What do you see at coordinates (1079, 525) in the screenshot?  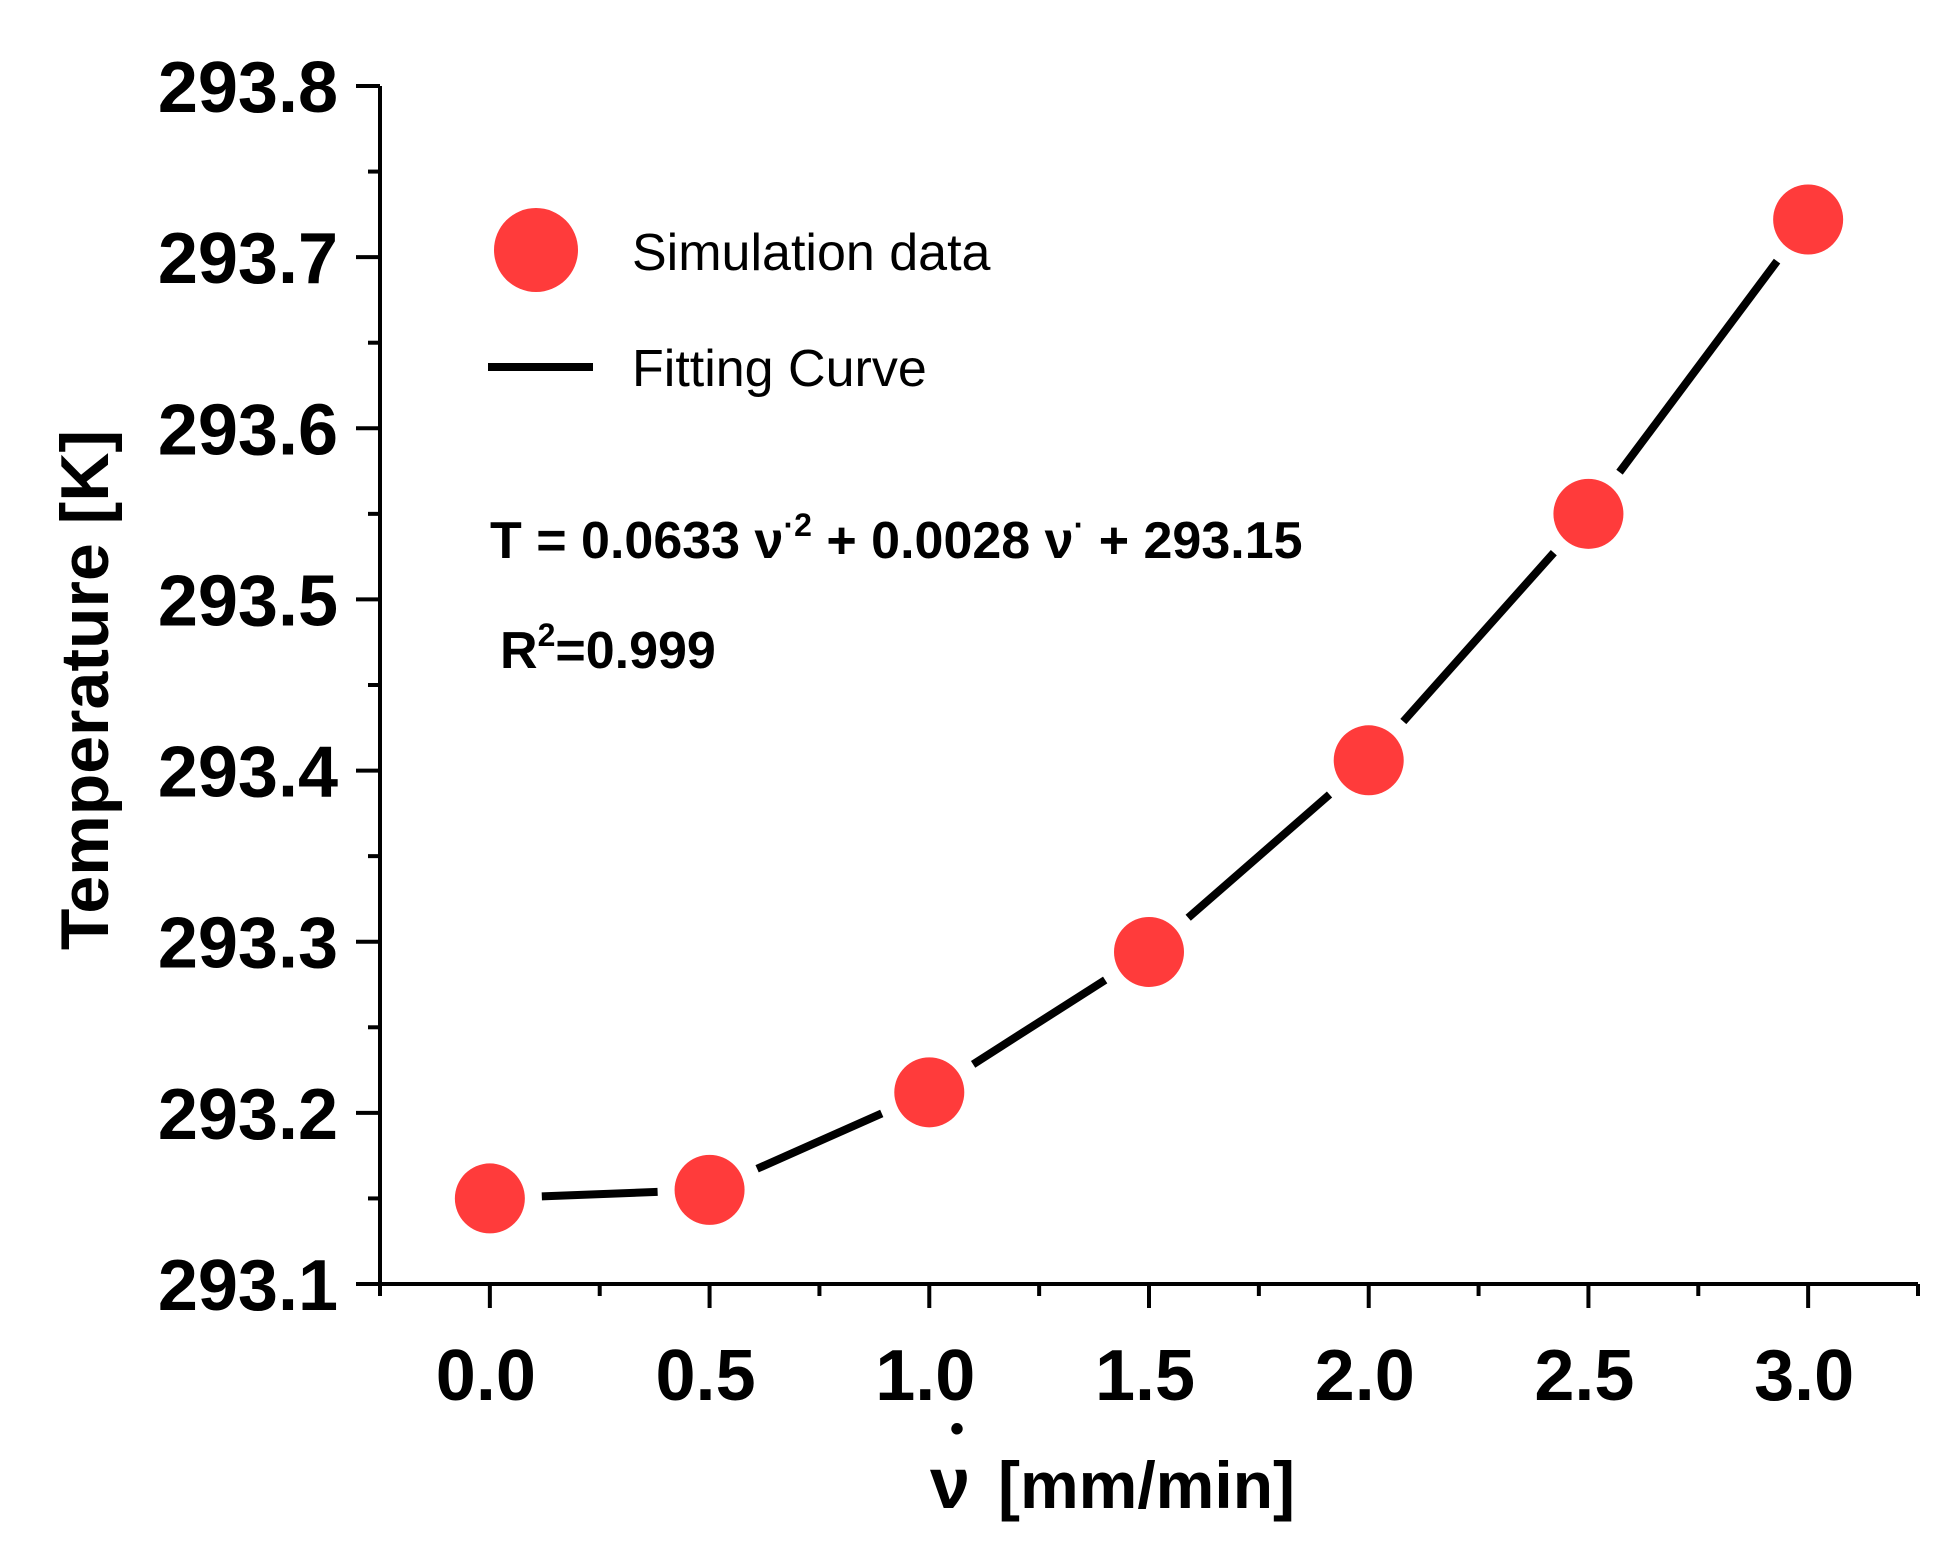 I see `fit-equation-sup-2: ·` at bounding box center [1079, 525].